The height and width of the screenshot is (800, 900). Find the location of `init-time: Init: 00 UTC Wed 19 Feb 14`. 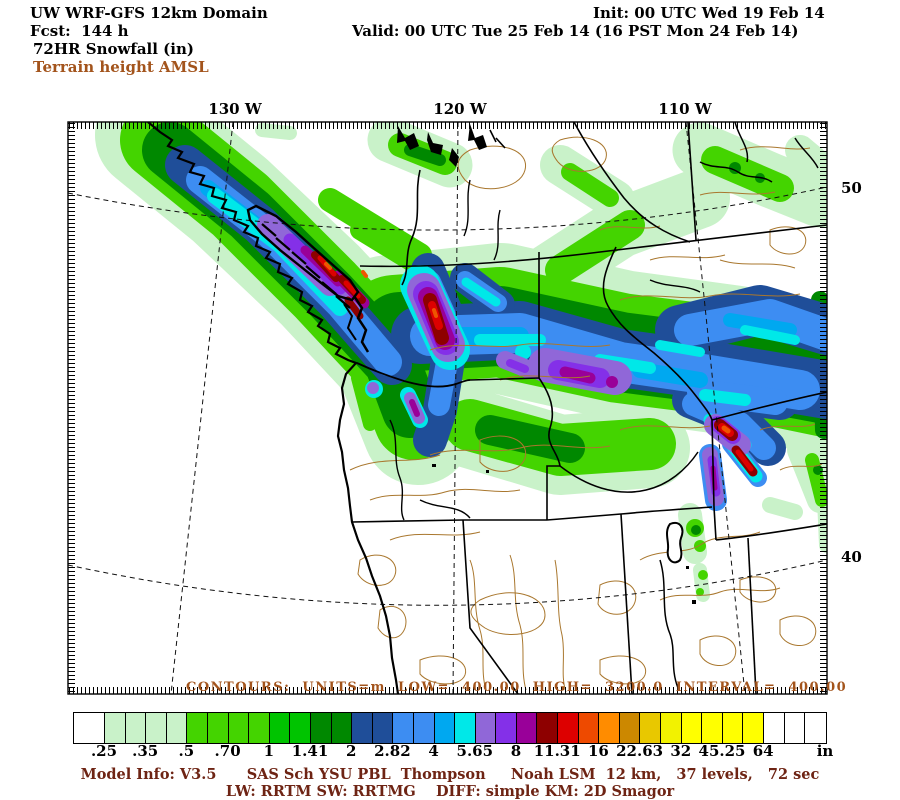

init-time: Init: 00 UTC Wed 19 Feb 14 is located at coordinates (709, 13).